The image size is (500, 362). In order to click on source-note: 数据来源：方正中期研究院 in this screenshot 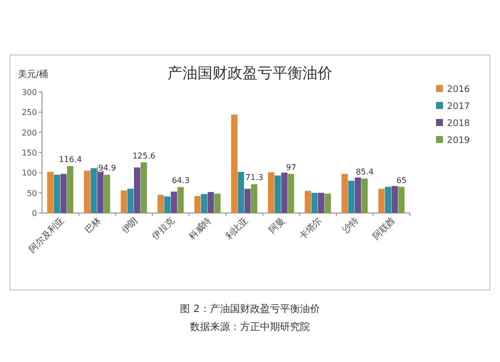, I will do `click(250, 327)`.